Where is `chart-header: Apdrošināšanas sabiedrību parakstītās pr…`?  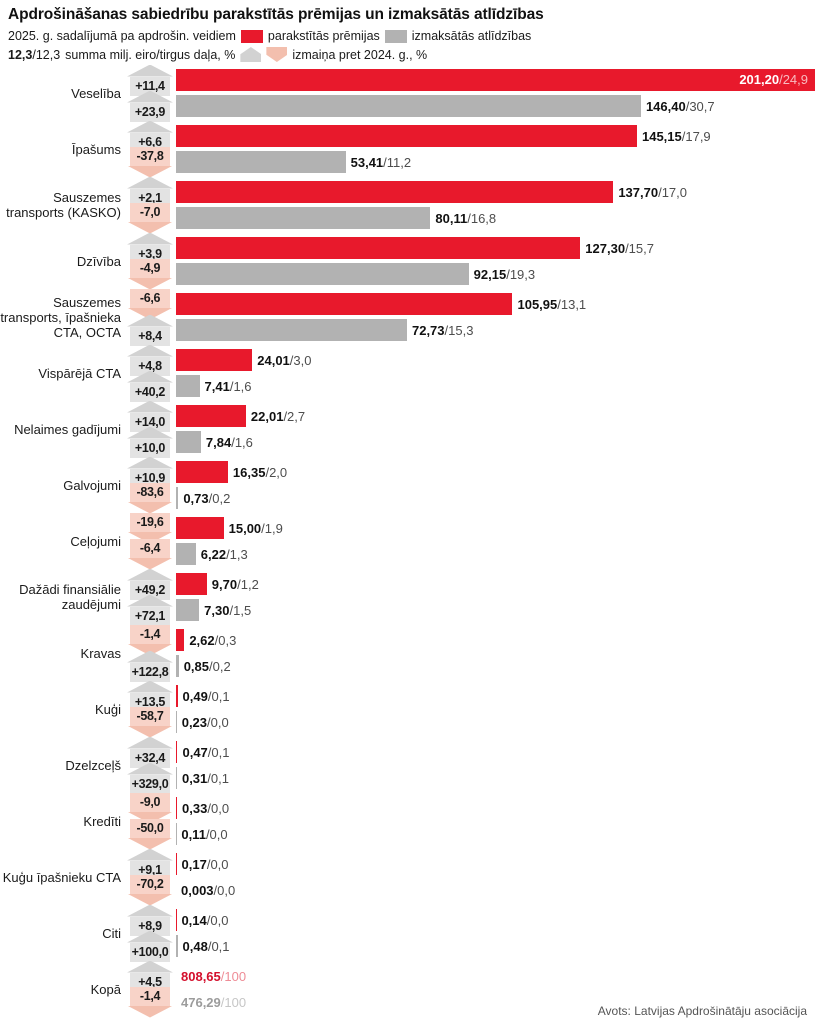 chart-header: Apdrošināšanas sabiedrību parakstītās pr… is located at coordinates (407, 31).